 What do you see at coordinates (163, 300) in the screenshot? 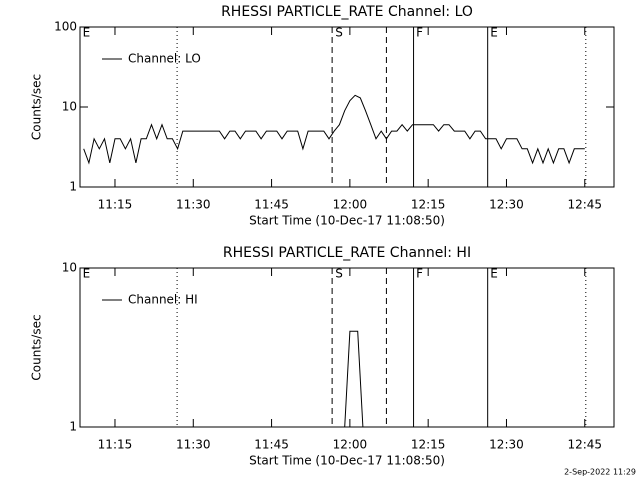
I see `legend-label: Channel: HI` at bounding box center [163, 300].